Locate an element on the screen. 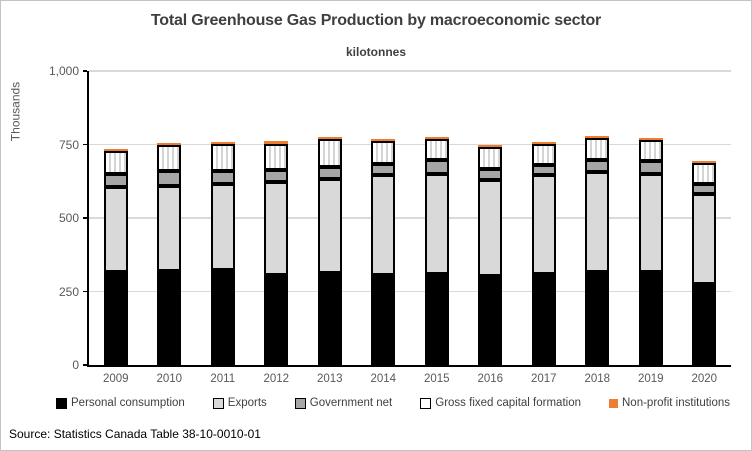 The image size is (752, 451). bar-2010 is located at coordinates (169, 253).